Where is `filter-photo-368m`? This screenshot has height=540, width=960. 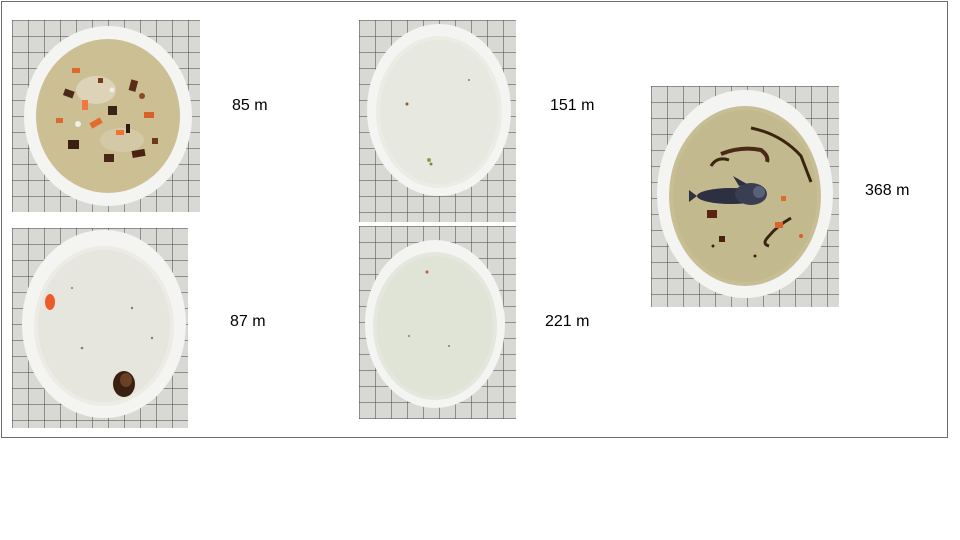 filter-photo-368m is located at coordinates (745, 196).